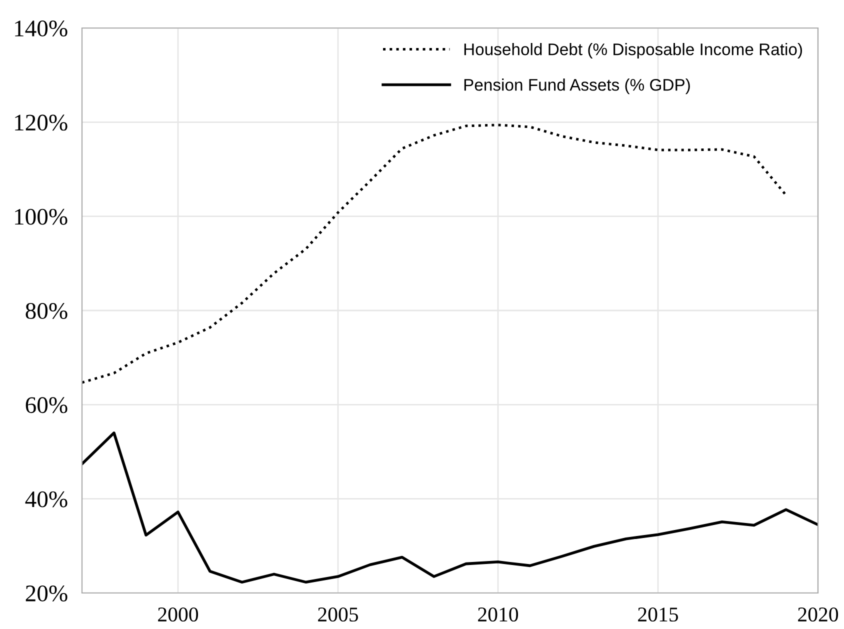 This screenshot has width=844, height=629. I want to click on y-tick-label: 120%, so click(41, 122).